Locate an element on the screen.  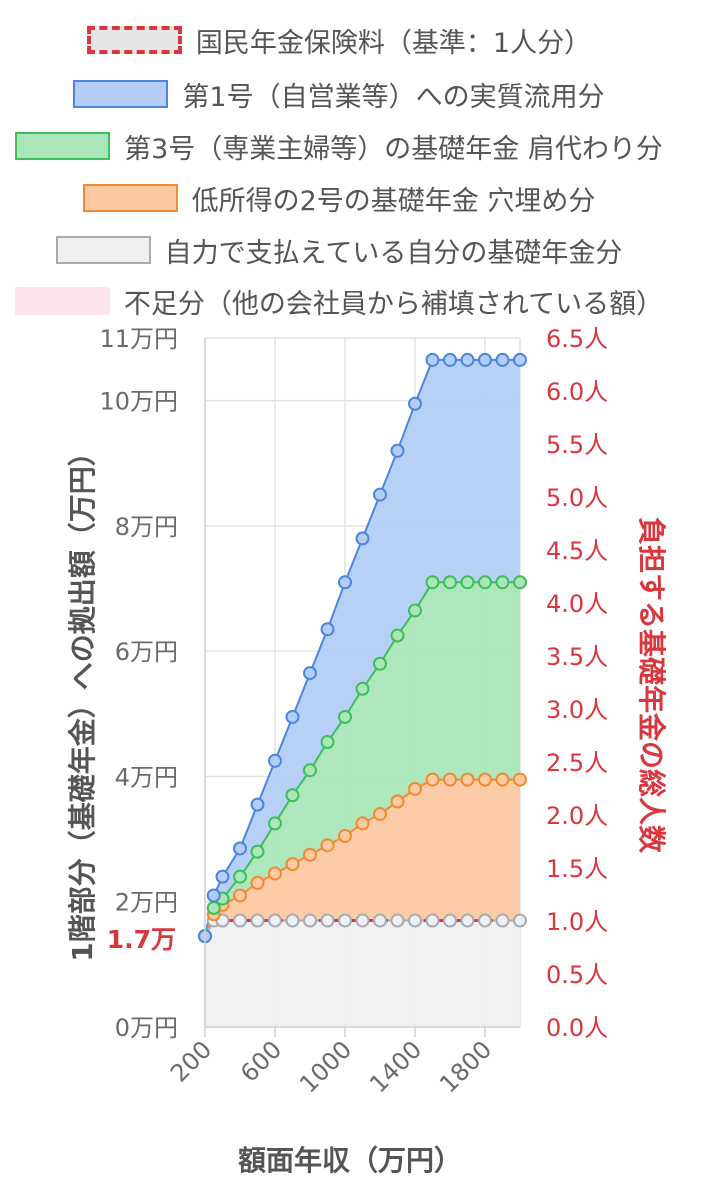
legend-swatch-low-income-fill is located at coordinates (130, 198).